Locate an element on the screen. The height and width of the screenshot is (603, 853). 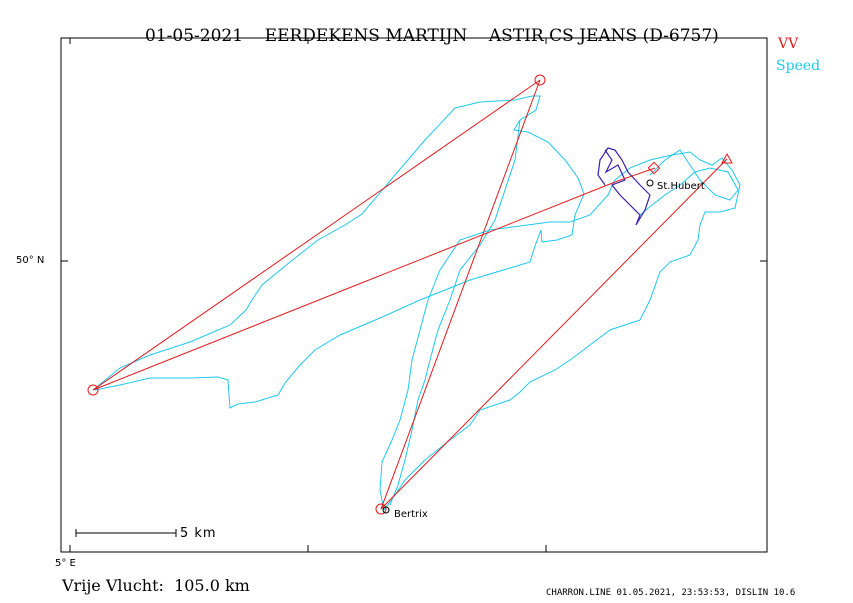
turnpoint-north is located at coordinates (540, 80).